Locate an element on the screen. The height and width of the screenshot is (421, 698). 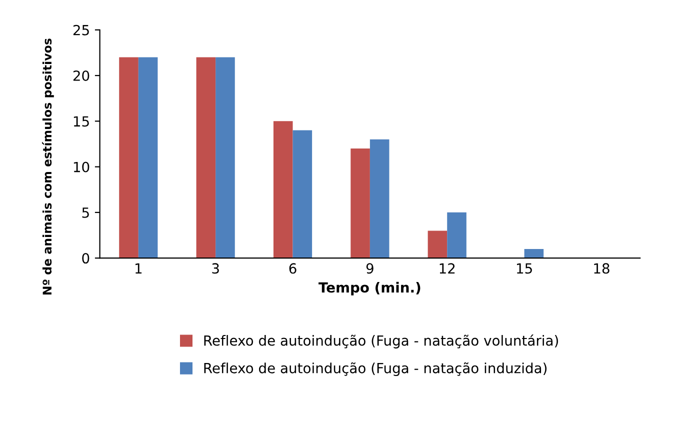
y-tick-label: 15 is located at coordinates (81, 121).